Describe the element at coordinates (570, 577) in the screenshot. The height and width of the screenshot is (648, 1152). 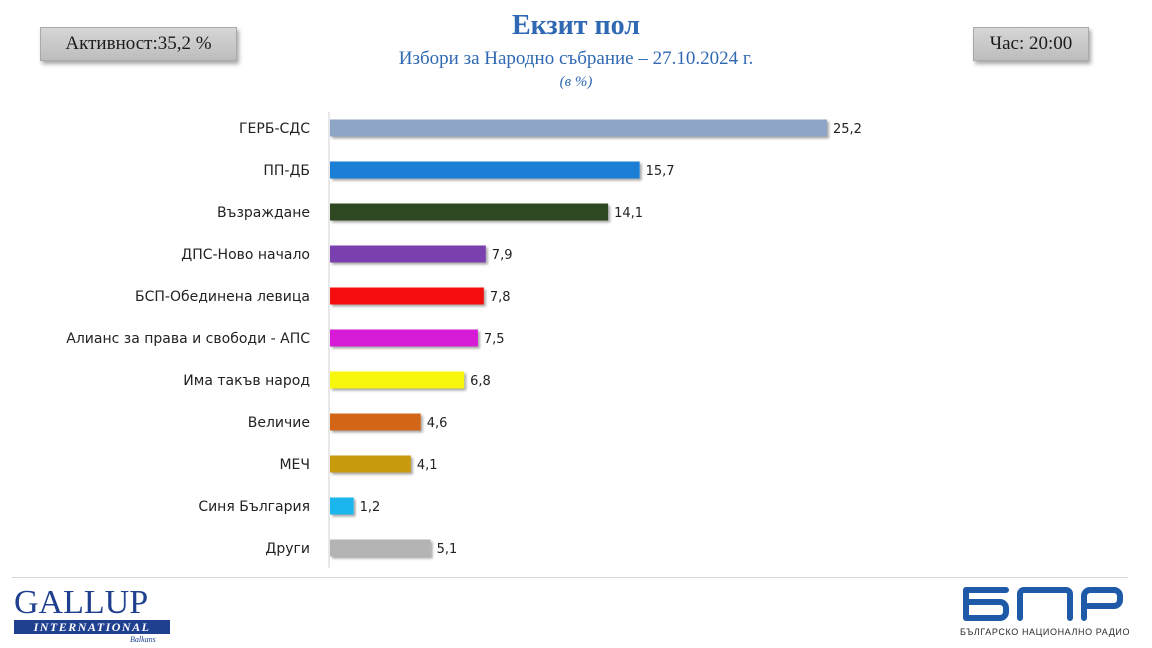
I see `footer-divider` at that location.